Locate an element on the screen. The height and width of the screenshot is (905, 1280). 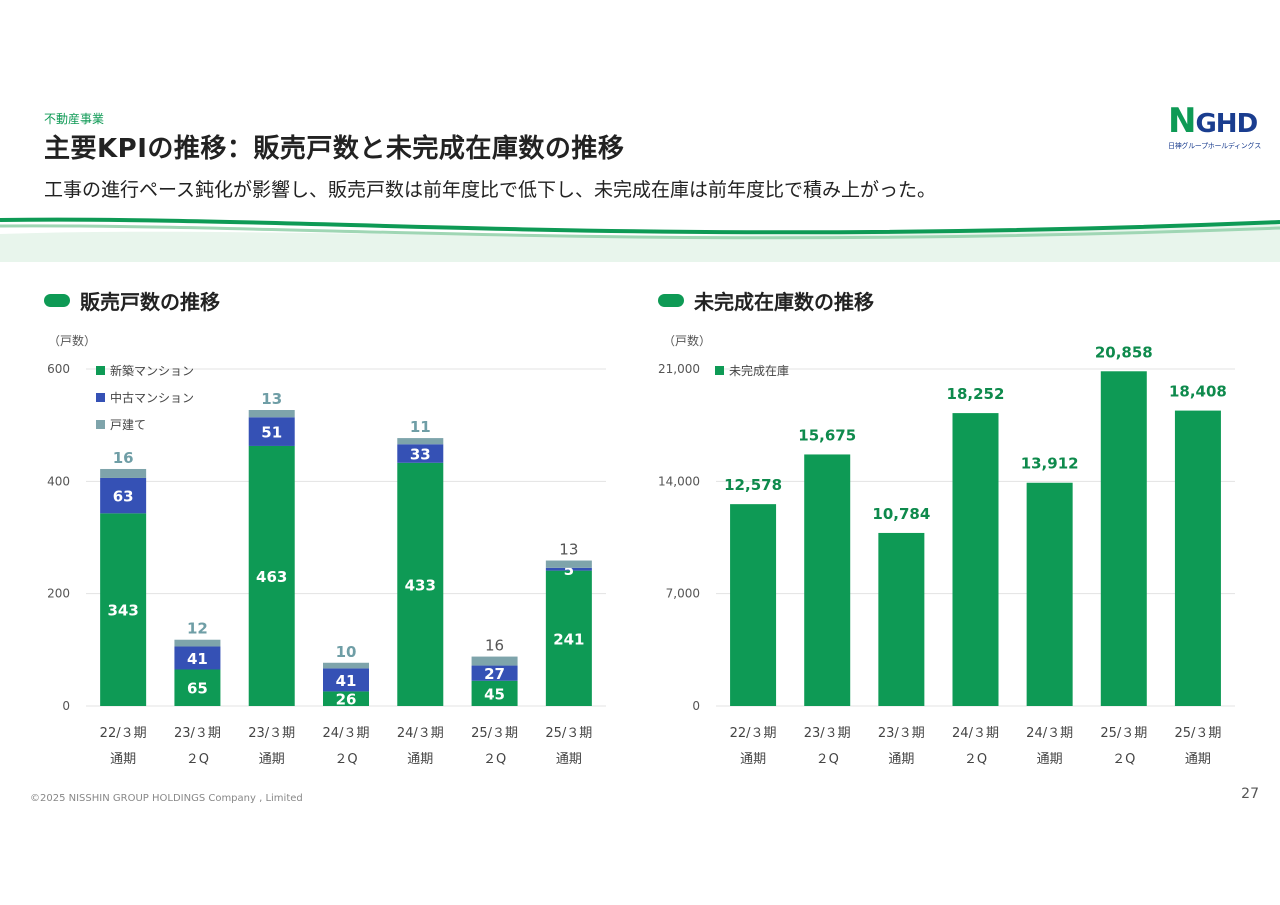
data-label: 10 is located at coordinates (346, 652).